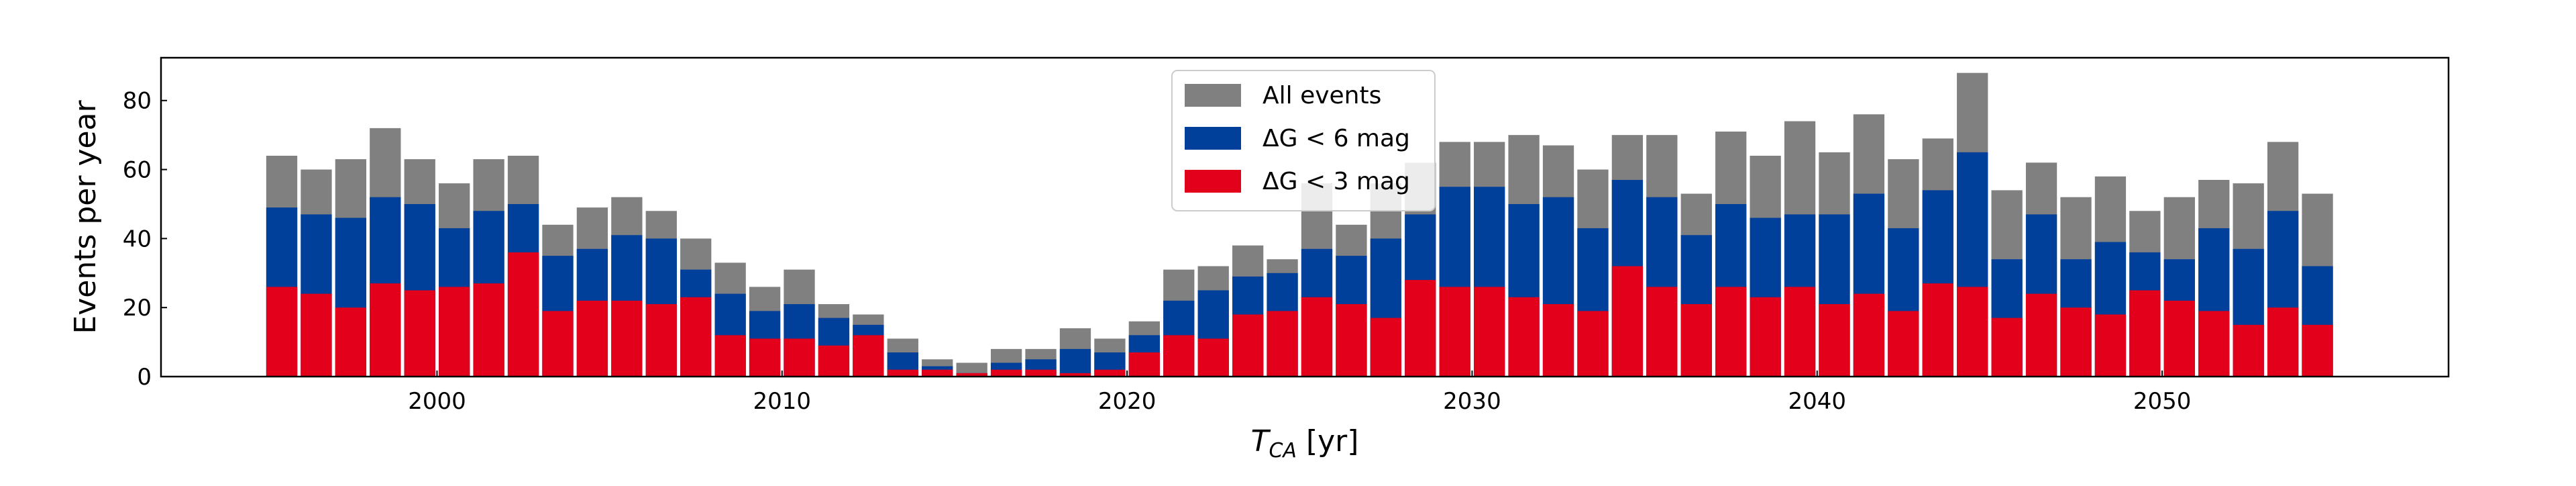  What do you see at coordinates (1327, 441) in the screenshot?
I see `x-label-unit: [yr]` at bounding box center [1327, 441].